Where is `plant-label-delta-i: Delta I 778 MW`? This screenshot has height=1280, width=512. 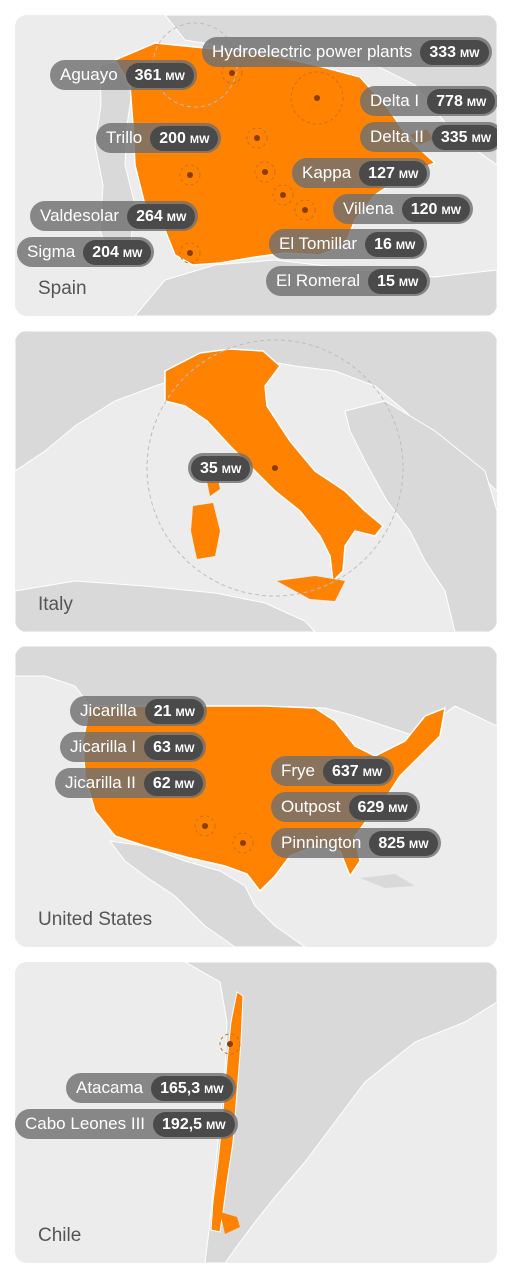 plant-label-delta-i: Delta I 778 MW is located at coordinates (428, 101).